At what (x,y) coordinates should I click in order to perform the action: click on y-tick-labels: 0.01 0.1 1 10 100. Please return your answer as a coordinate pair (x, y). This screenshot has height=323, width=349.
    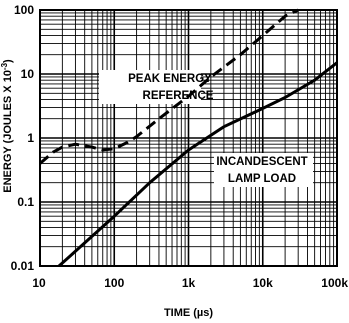
    Looking at the image, I should click on (23, 138).